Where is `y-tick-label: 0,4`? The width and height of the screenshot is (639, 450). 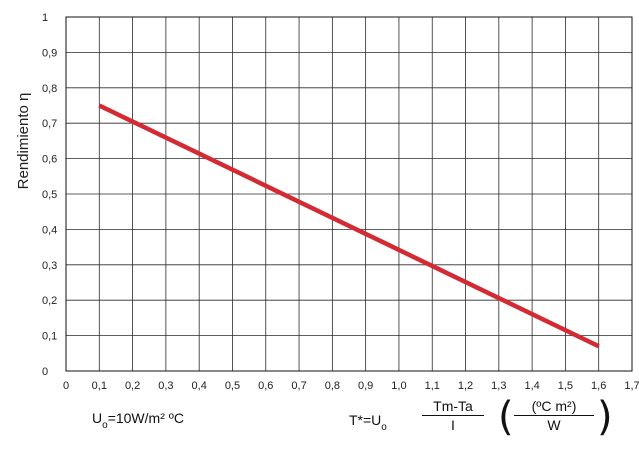 y-tick-label: 0,4 is located at coordinates (49, 230).